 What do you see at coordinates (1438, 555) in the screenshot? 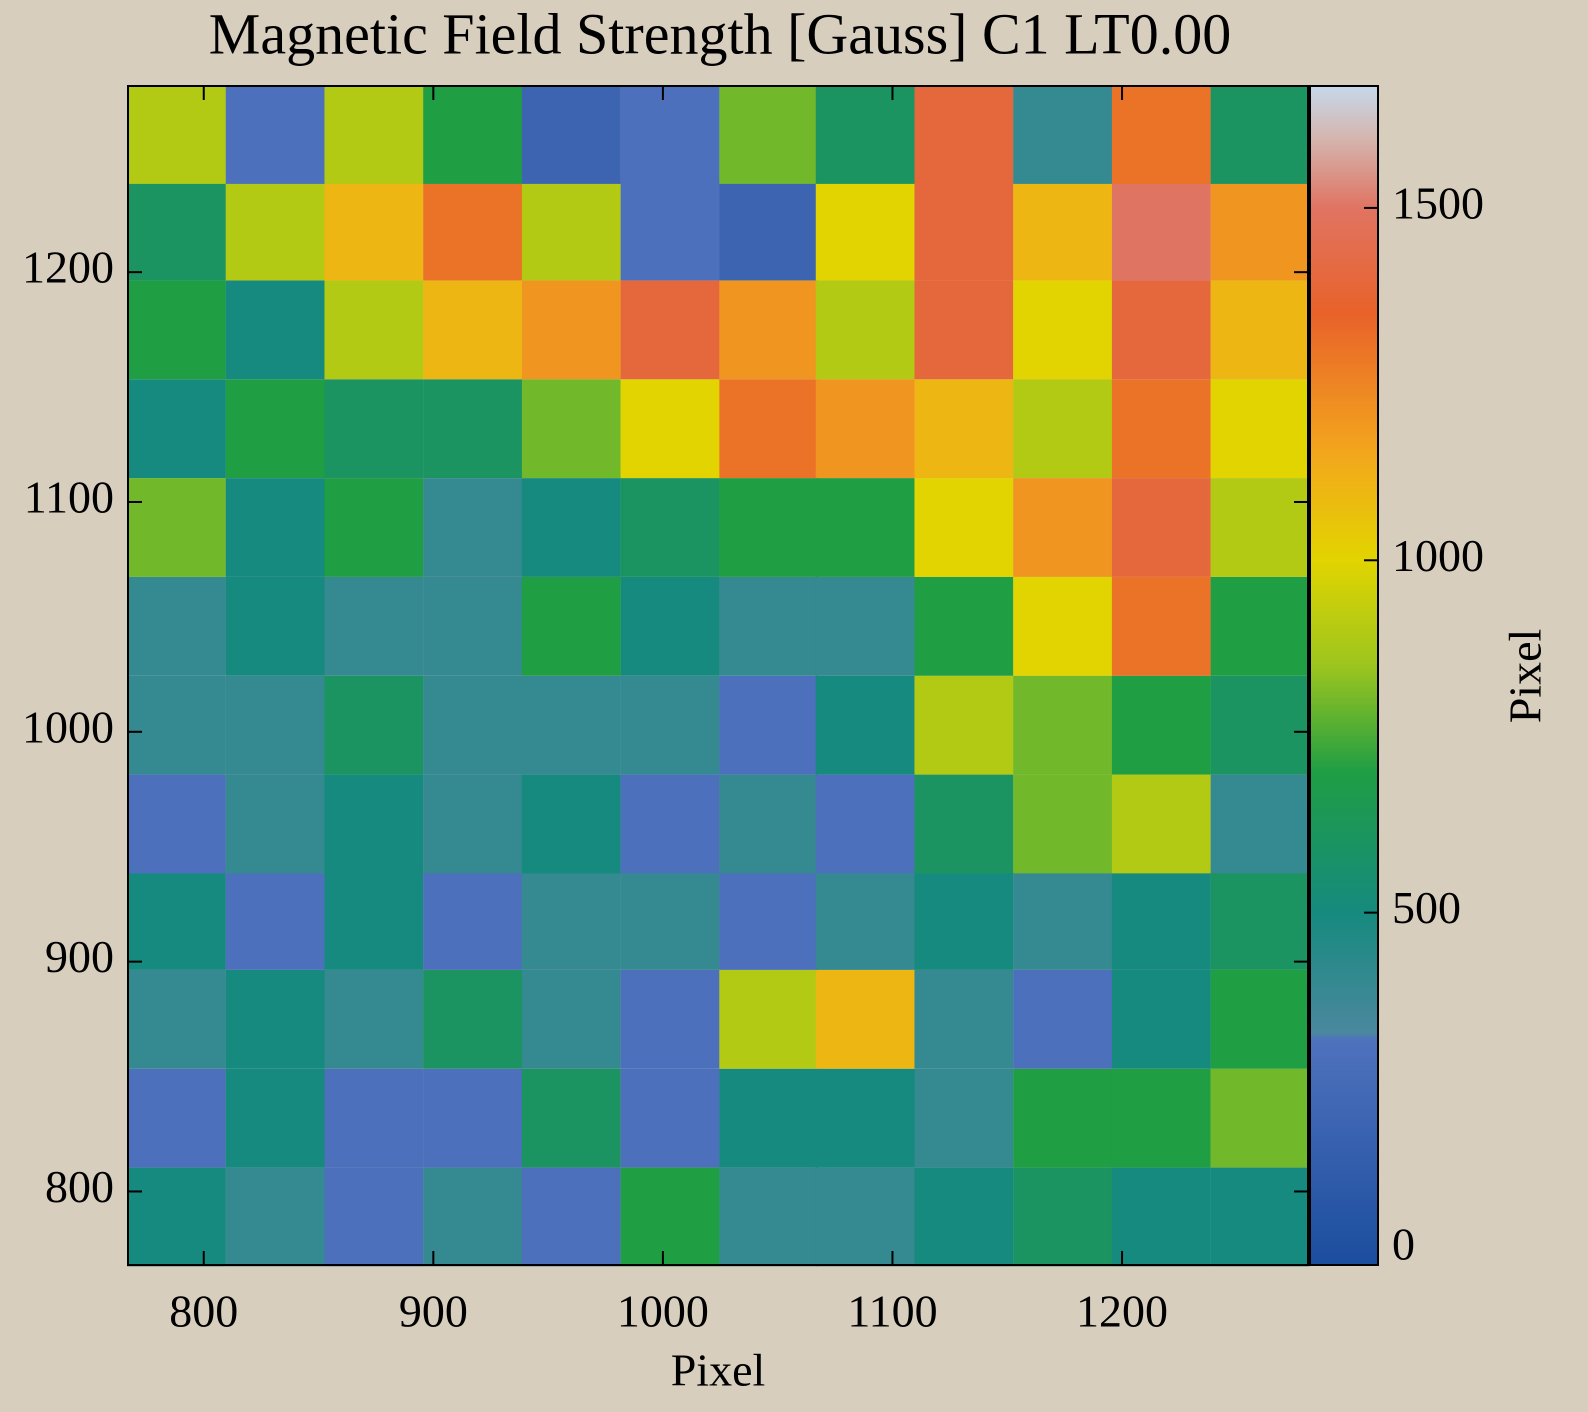
I see `colorbar-tick-label: 1000` at bounding box center [1438, 555].